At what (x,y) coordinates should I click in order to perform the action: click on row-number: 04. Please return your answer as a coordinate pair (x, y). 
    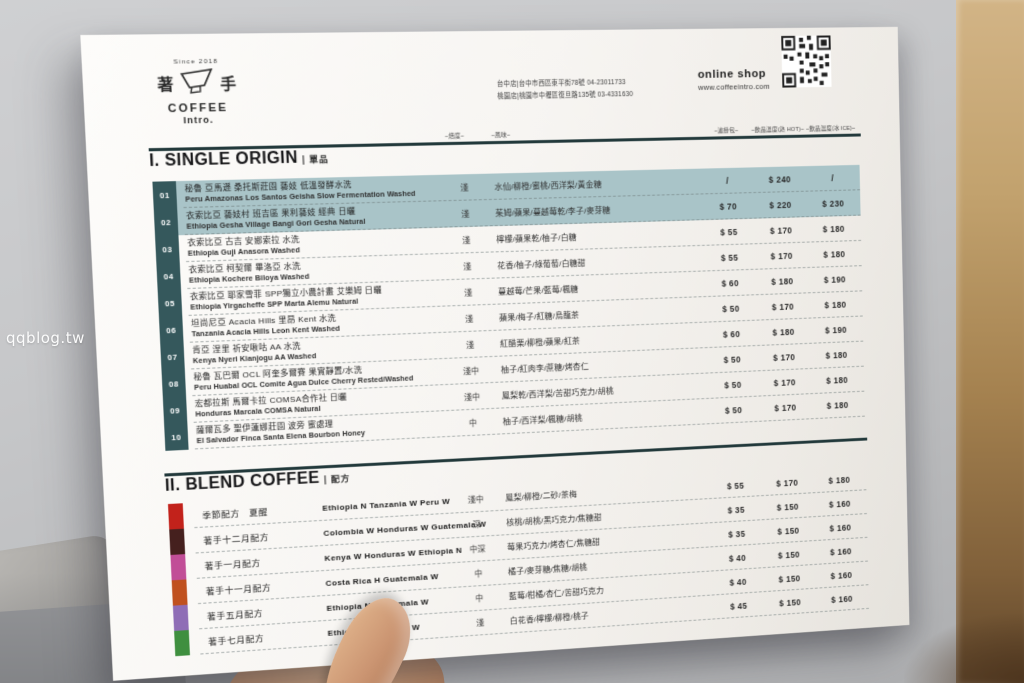
    Looking at the image, I should click on (169, 276).